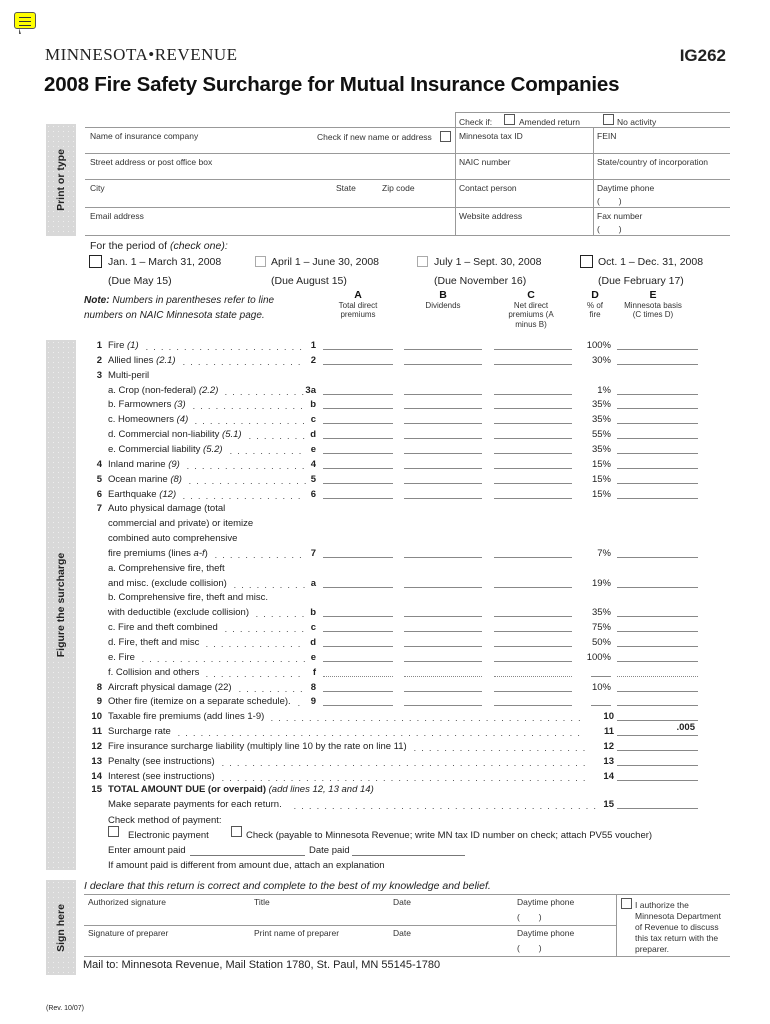  What do you see at coordinates (127, 902) in the screenshot?
I see `authorized-signature-field: Authorized signature` at bounding box center [127, 902].